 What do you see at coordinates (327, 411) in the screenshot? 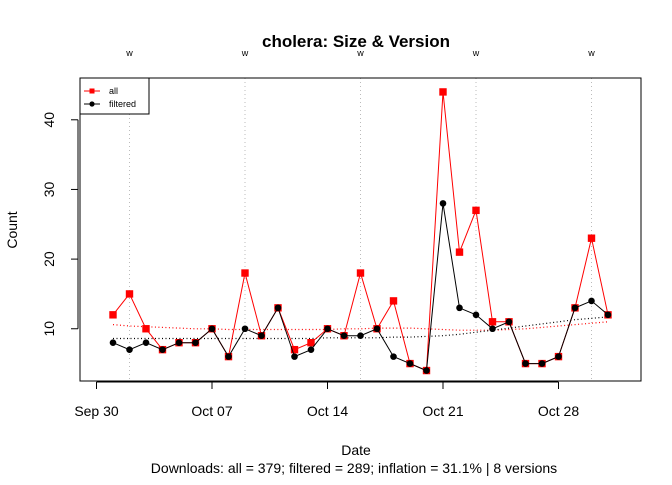
I see `x-tick-label: Oct 14` at bounding box center [327, 411].